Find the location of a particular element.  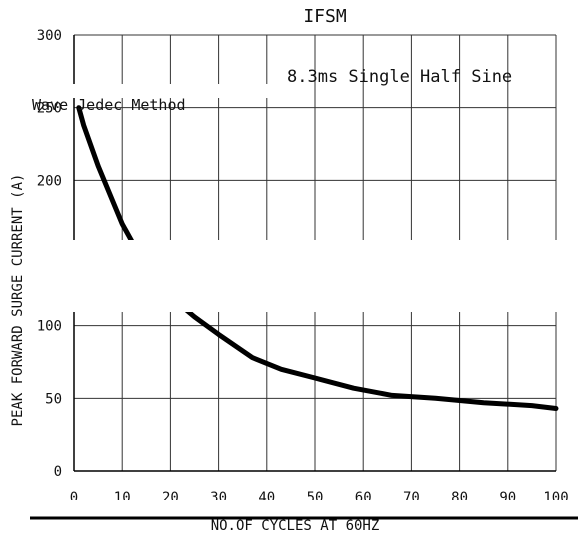

y-tick-label: 250 is located at coordinates (49, 109).